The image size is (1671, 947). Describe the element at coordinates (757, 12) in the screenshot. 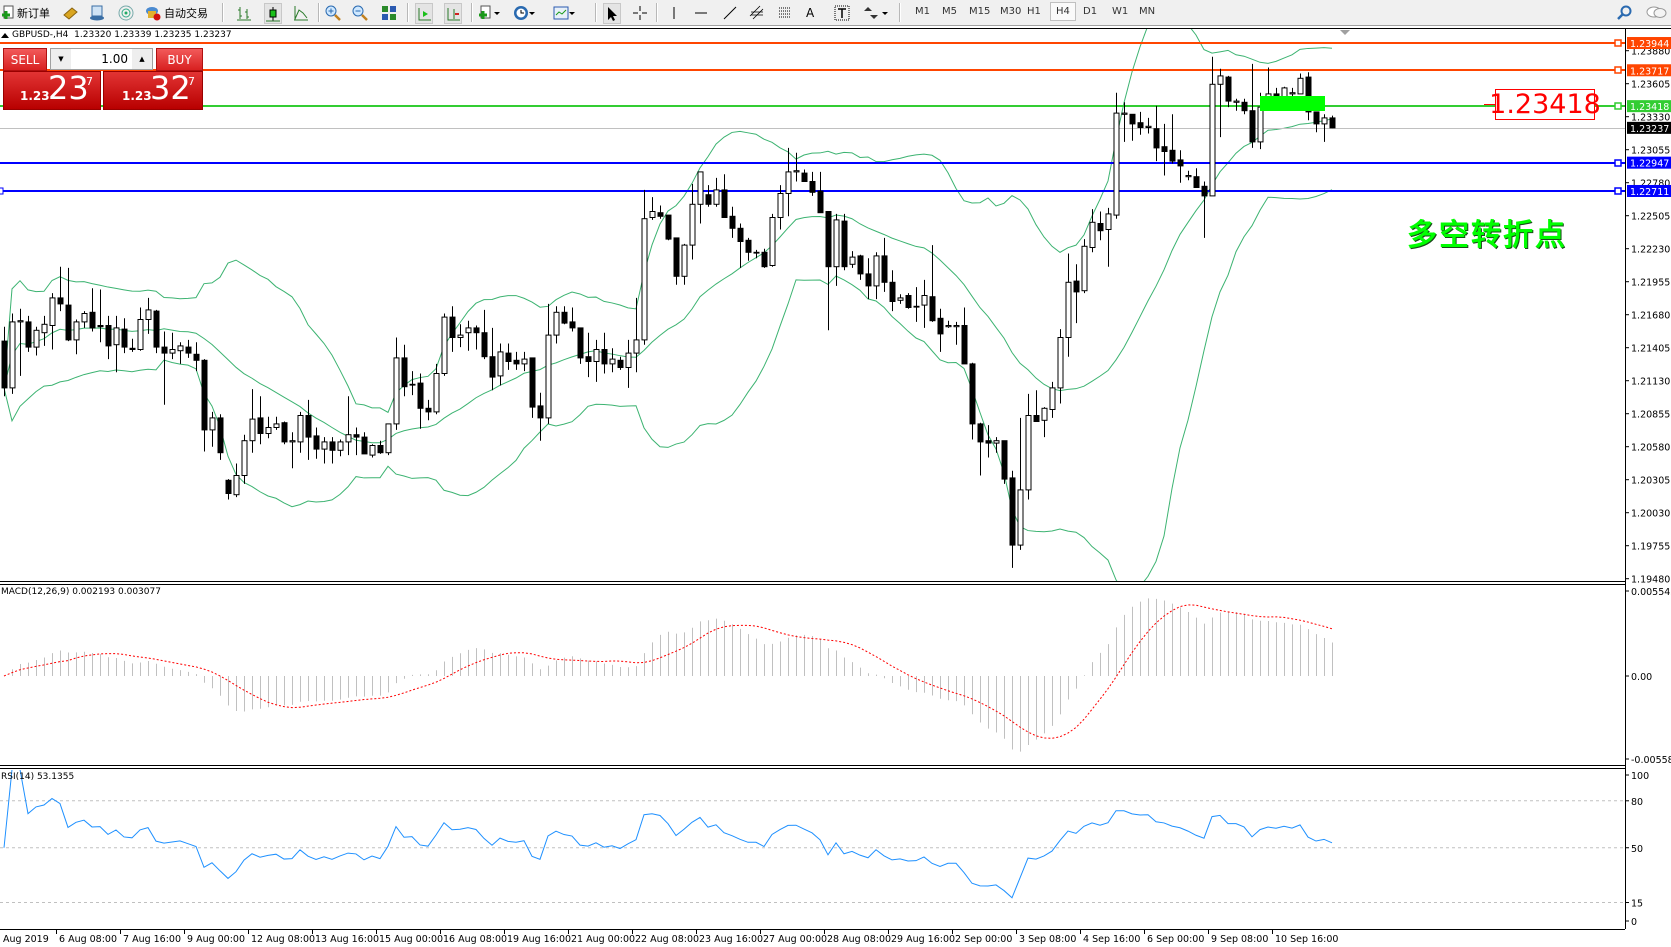

I see `equidistant-channel-icon` at that location.